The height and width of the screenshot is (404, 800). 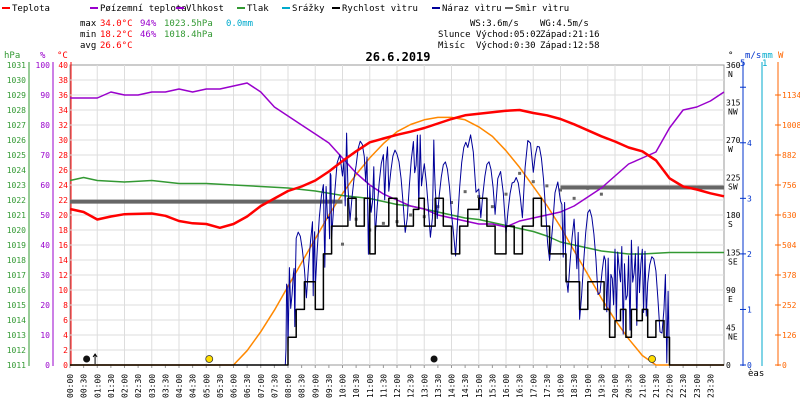 I want to click on sun-icon, so click(x=652, y=359).